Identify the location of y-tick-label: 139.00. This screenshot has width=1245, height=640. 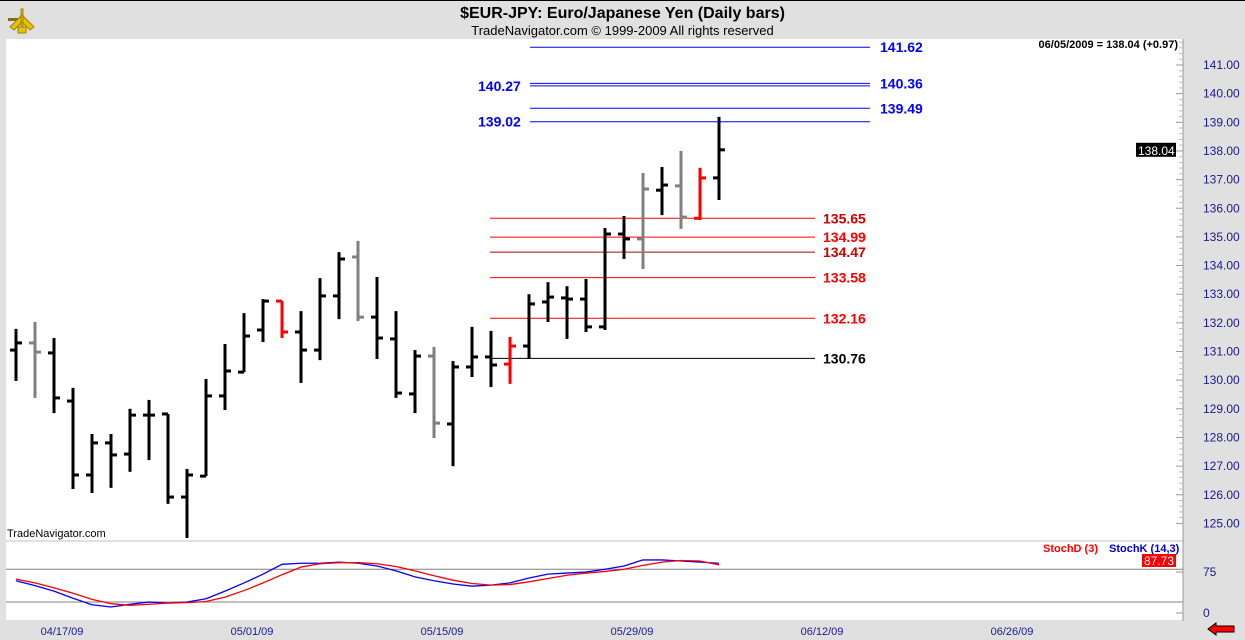
(1221, 122).